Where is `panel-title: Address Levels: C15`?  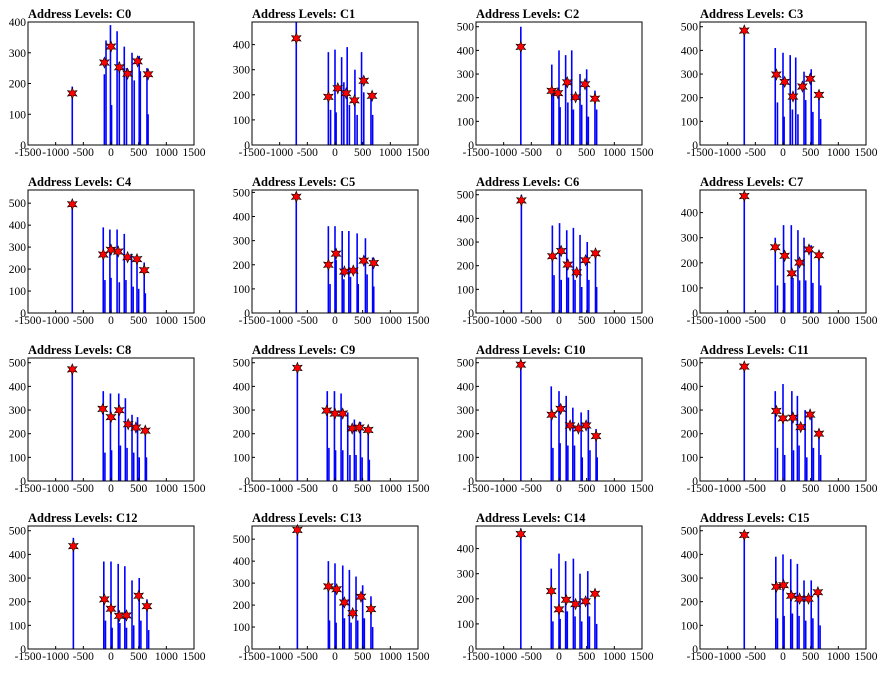
panel-title: Address Levels: C15 is located at coordinates (755, 518).